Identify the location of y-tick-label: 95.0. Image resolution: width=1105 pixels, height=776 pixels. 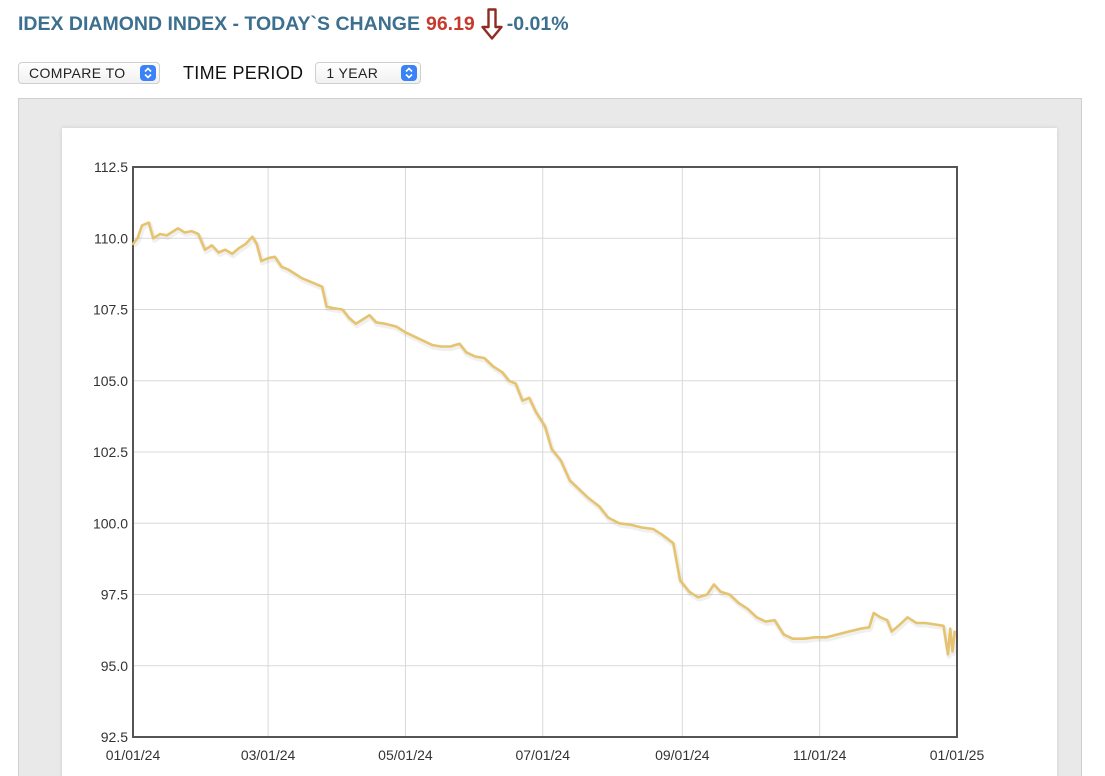
(114, 666).